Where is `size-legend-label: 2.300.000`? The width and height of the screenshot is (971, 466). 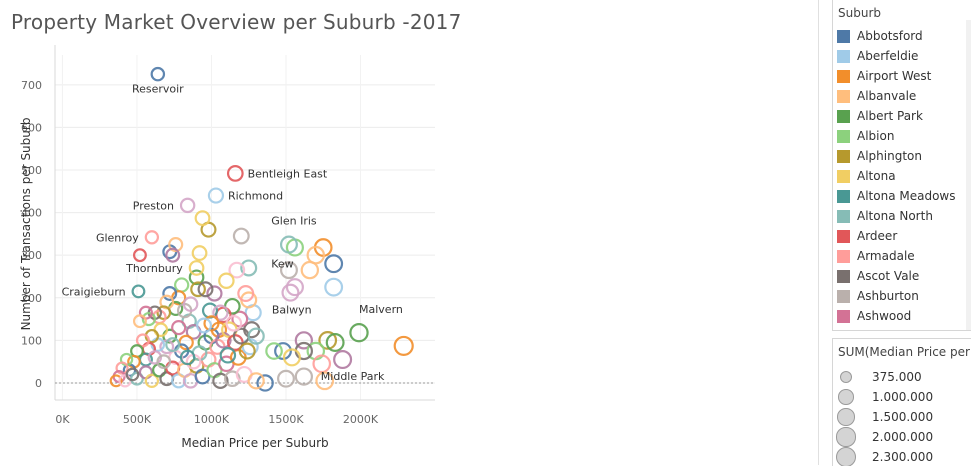
size-legend-label: 2.300.000 is located at coordinates (903, 457).